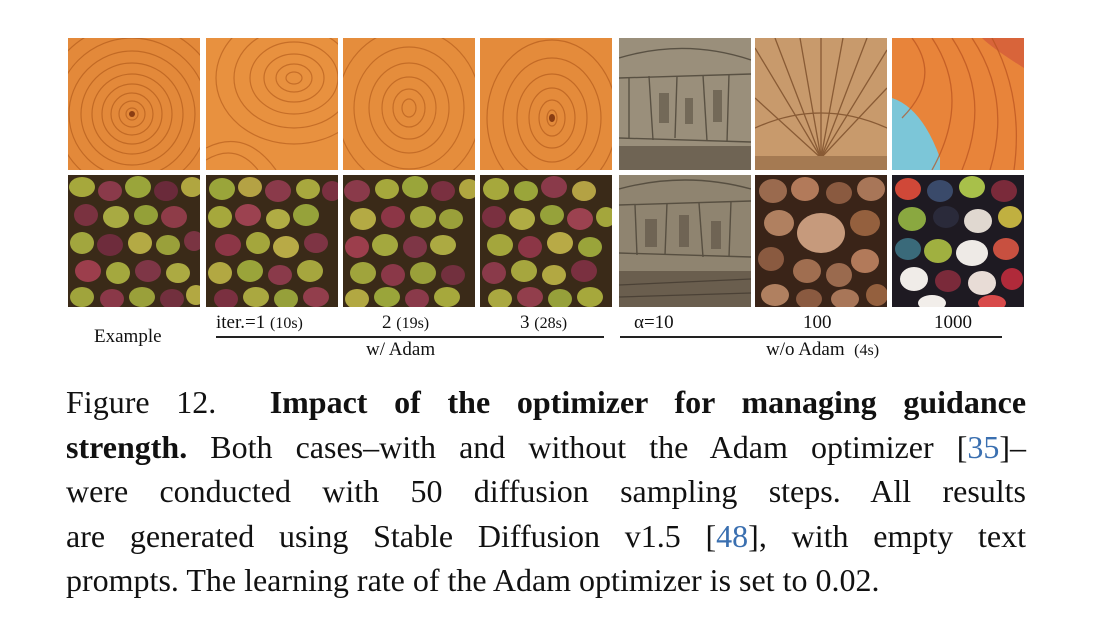 Image resolution: width=1094 pixels, height=618 pixels. I want to click on olives-adam-iter2-image, so click(409, 241).